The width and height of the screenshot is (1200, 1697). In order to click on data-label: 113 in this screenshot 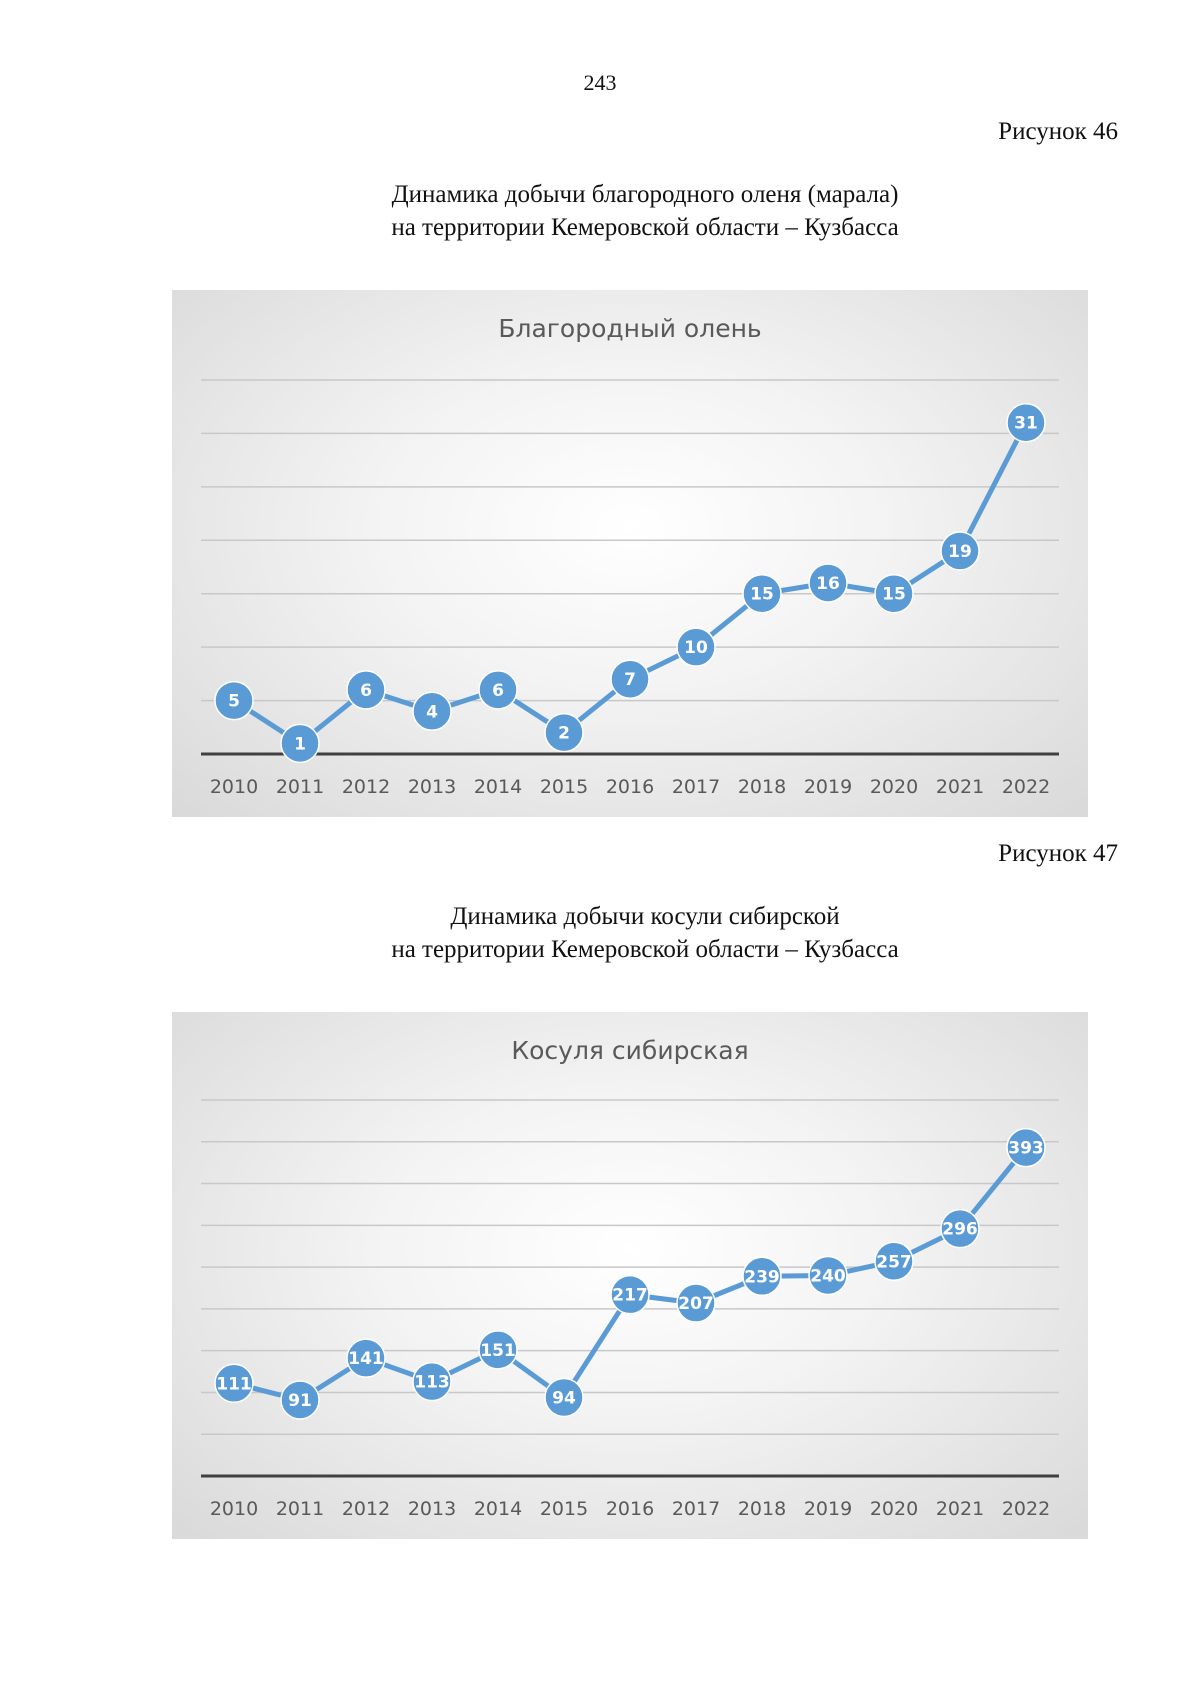, I will do `click(432, 1383)`.